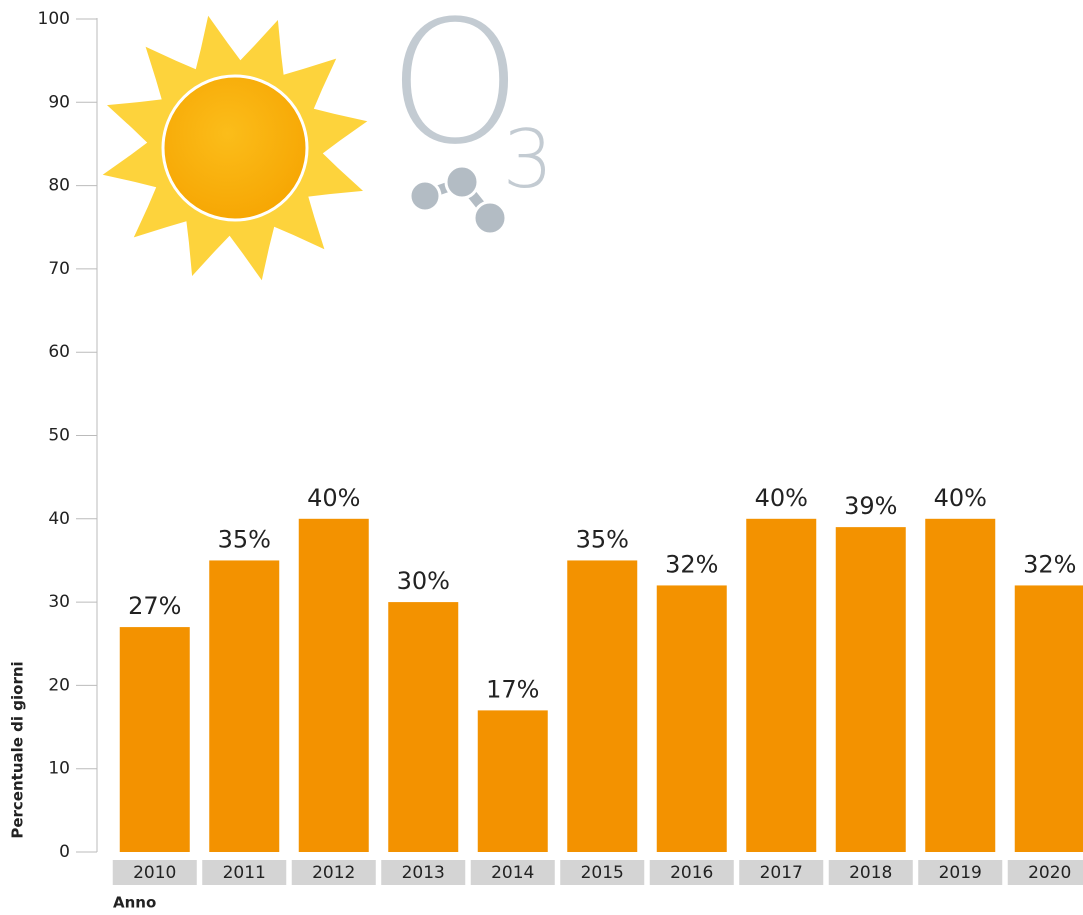 The height and width of the screenshot is (915, 1083). Describe the element at coordinates (59, 685) in the screenshot. I see `y-tick-label: 20` at that location.